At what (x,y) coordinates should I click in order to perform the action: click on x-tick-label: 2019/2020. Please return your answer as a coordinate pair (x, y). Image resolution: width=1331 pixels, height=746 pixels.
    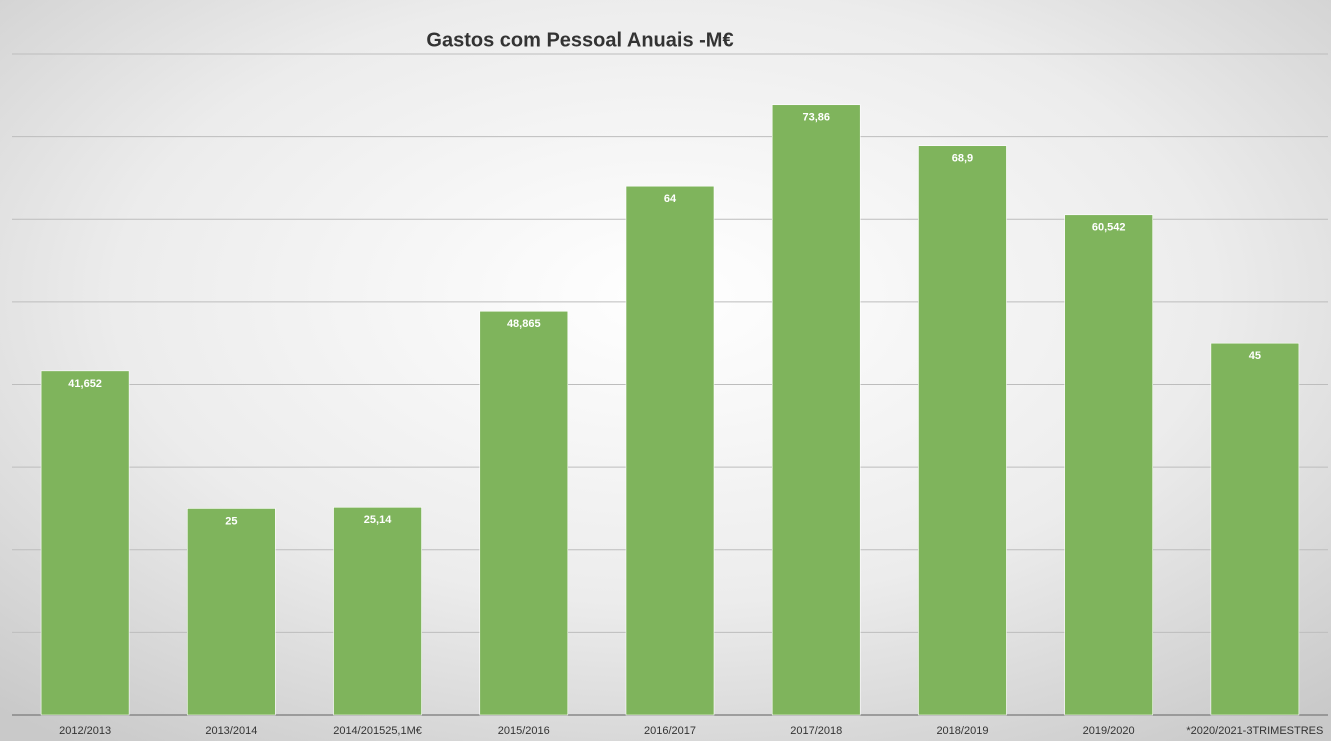
    Looking at the image, I should click on (1109, 731).